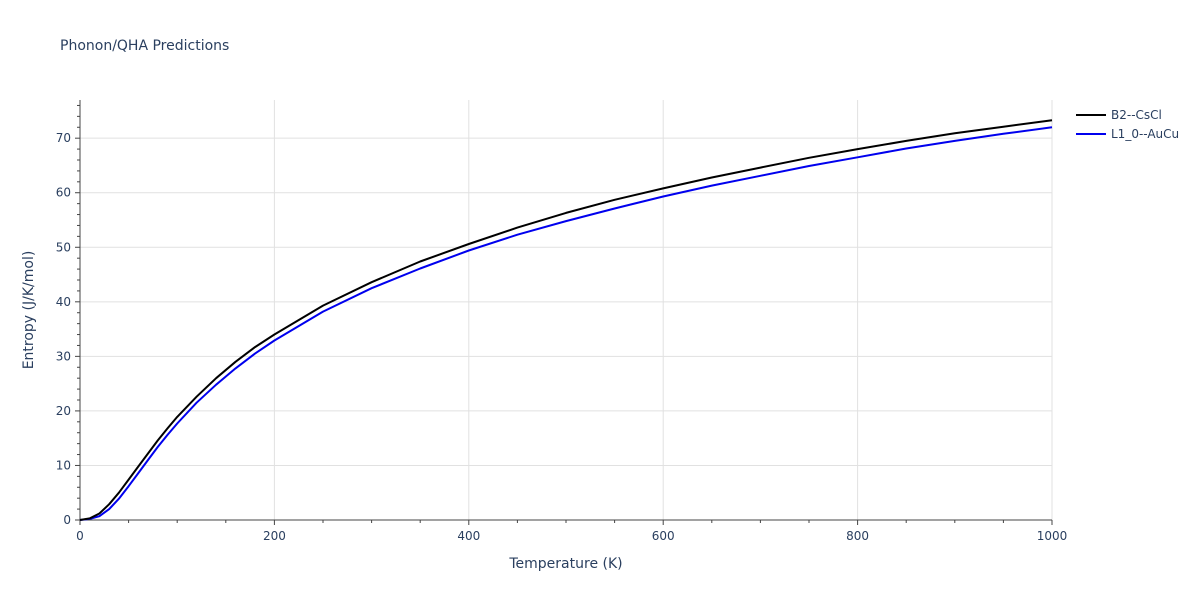 The height and width of the screenshot is (600, 1200). Describe the element at coordinates (1127, 124) in the screenshot. I see `legend: B2--CsCl L1_0--AuCu` at that location.